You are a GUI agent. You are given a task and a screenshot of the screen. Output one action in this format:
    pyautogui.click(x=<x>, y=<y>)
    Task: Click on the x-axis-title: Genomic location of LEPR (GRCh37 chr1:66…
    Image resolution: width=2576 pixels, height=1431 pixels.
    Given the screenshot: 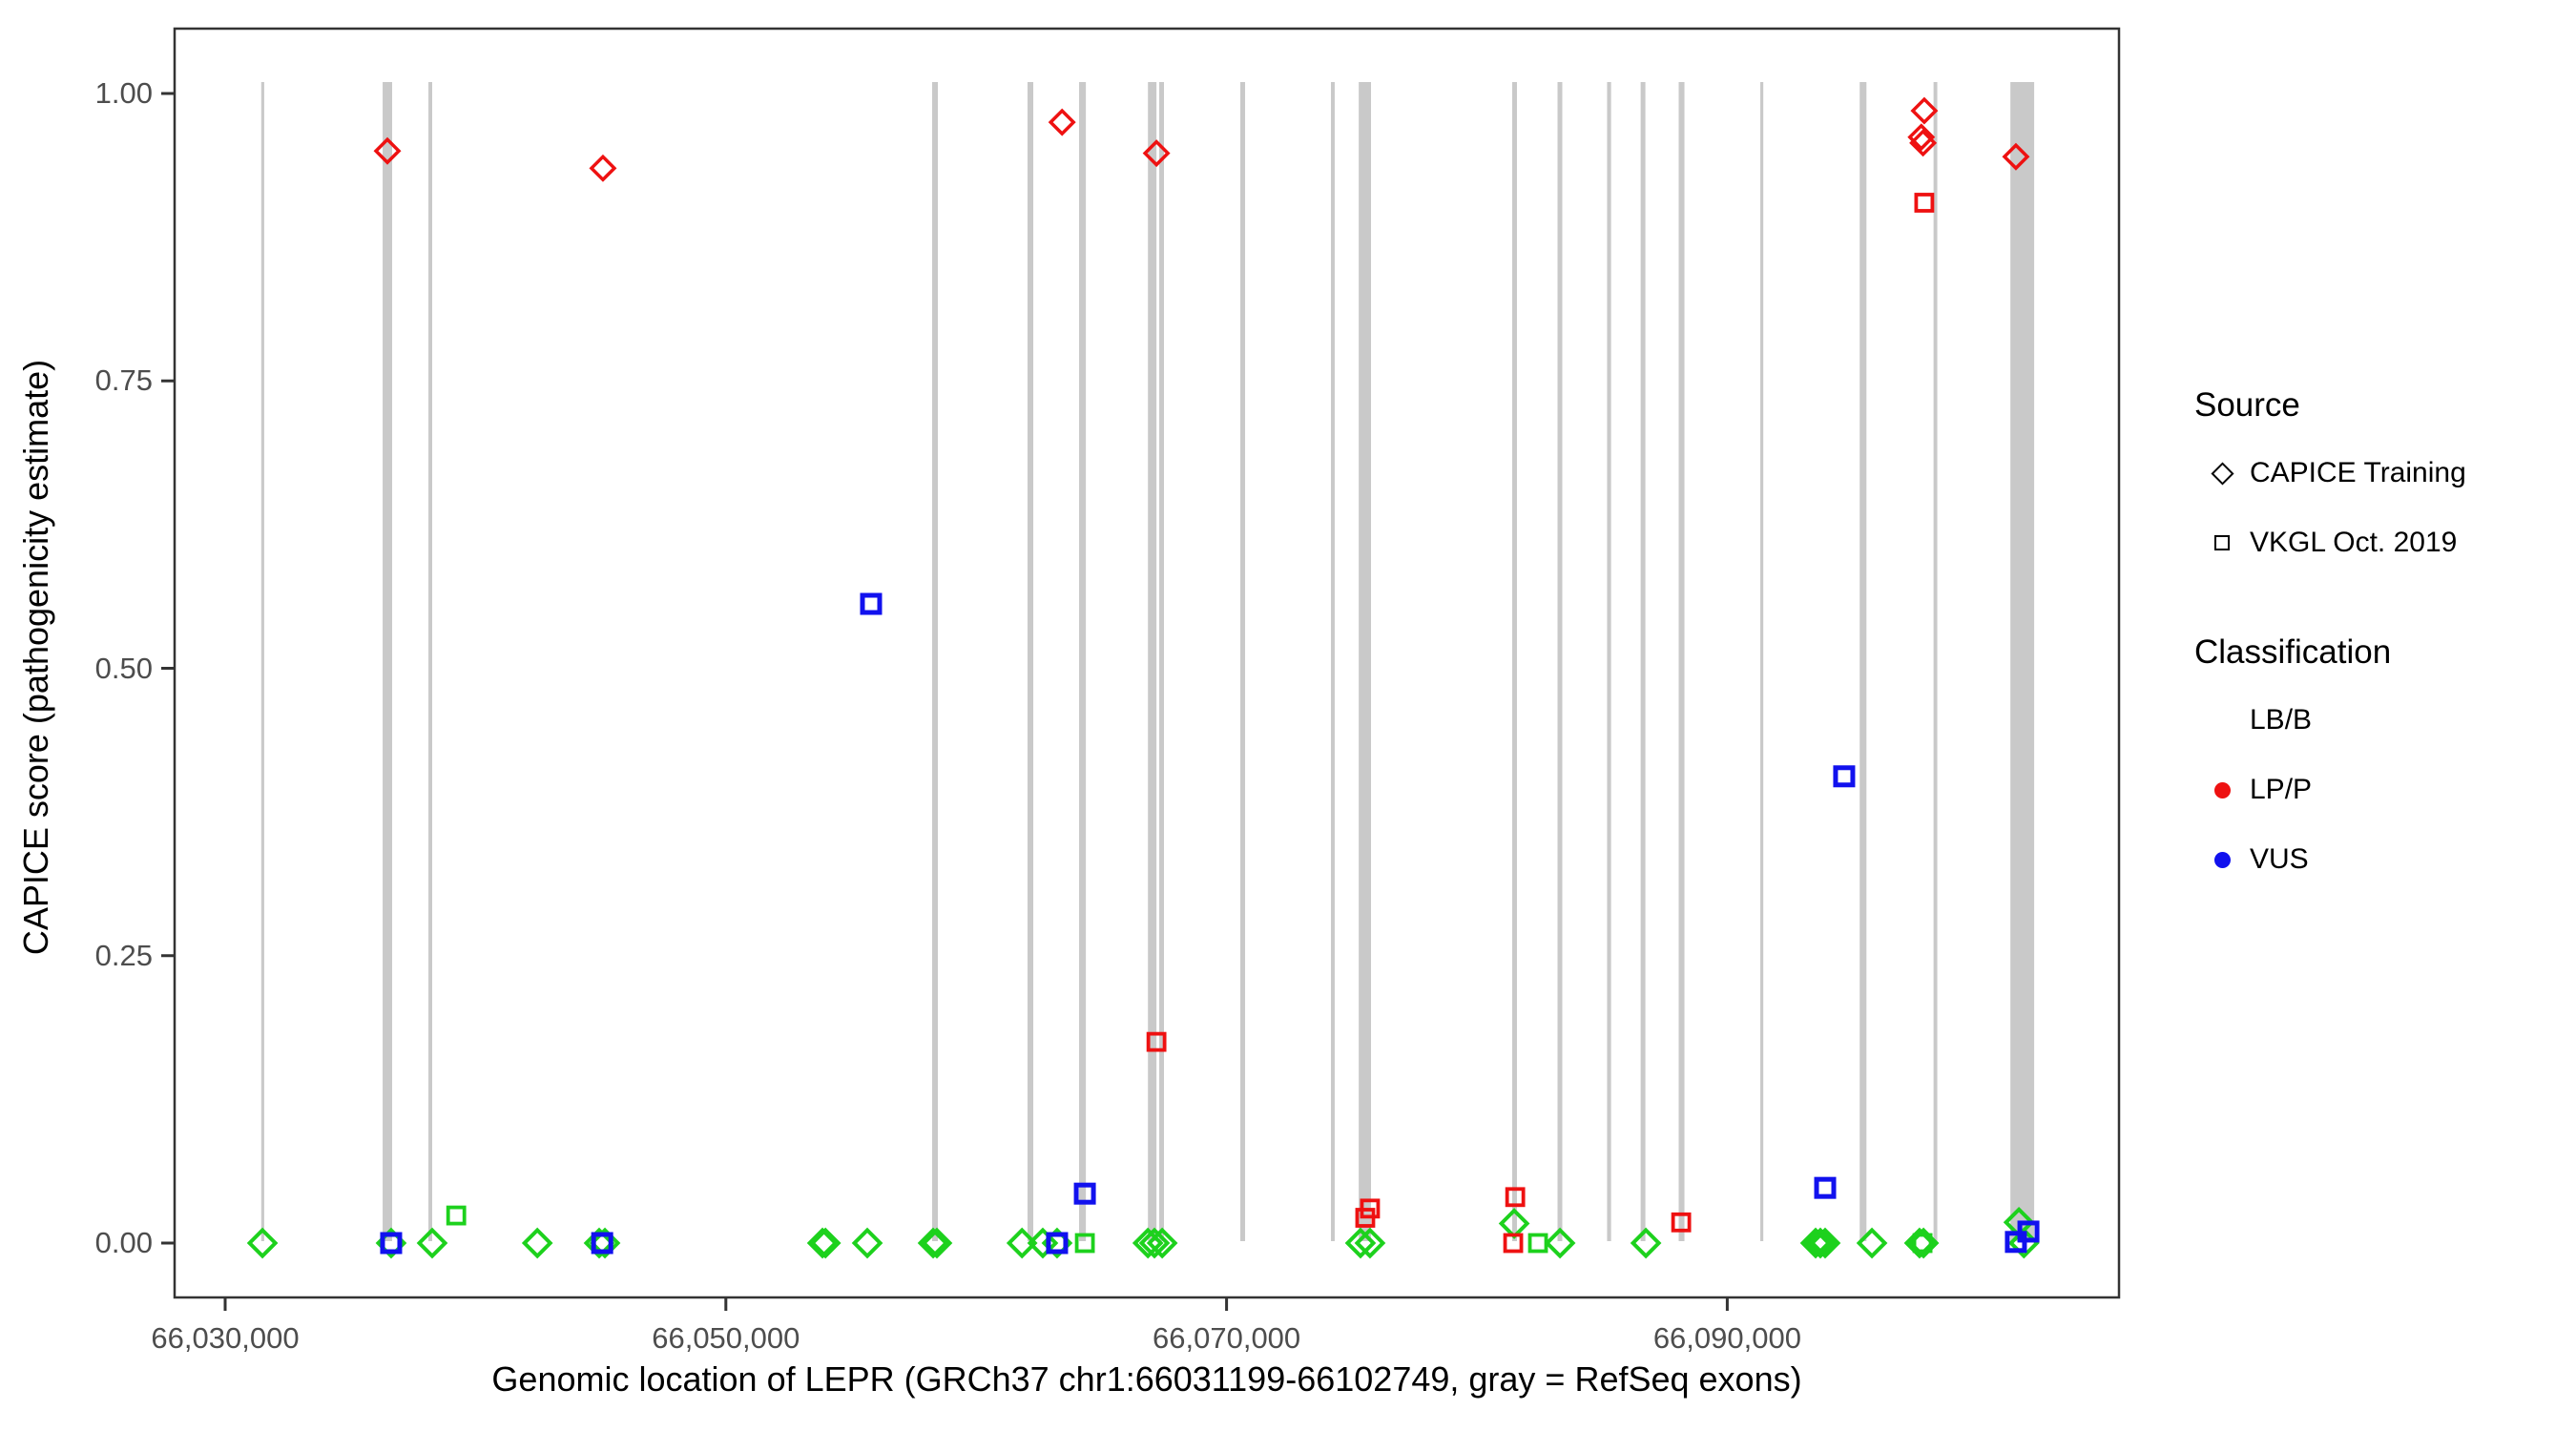 What is the action you would take?
    pyautogui.click(x=1146, y=1379)
    